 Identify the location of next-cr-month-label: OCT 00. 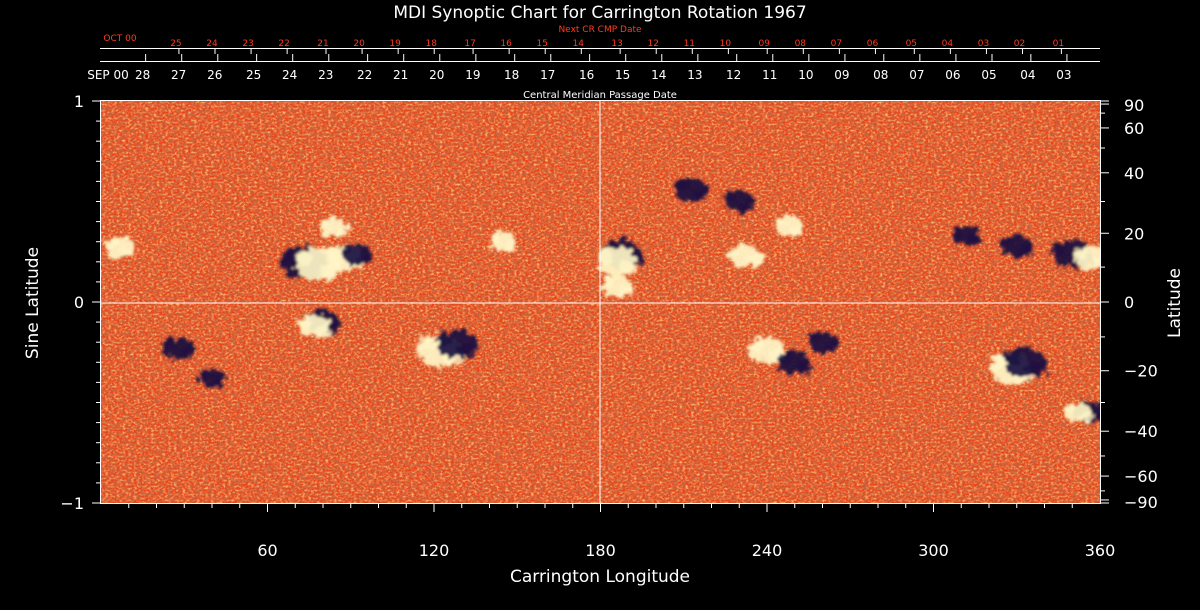
(119, 39).